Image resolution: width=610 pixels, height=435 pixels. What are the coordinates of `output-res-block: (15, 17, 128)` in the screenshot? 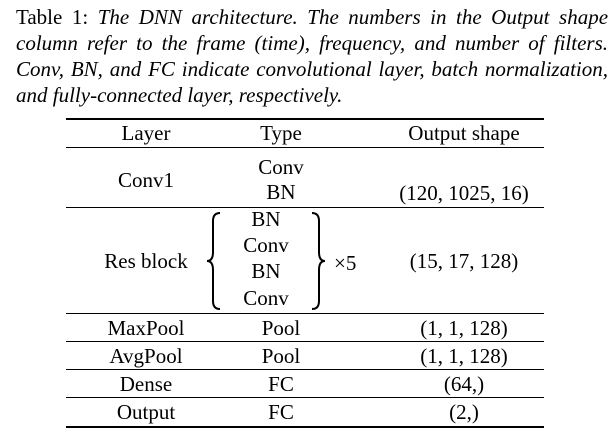 It's located at (464, 261).